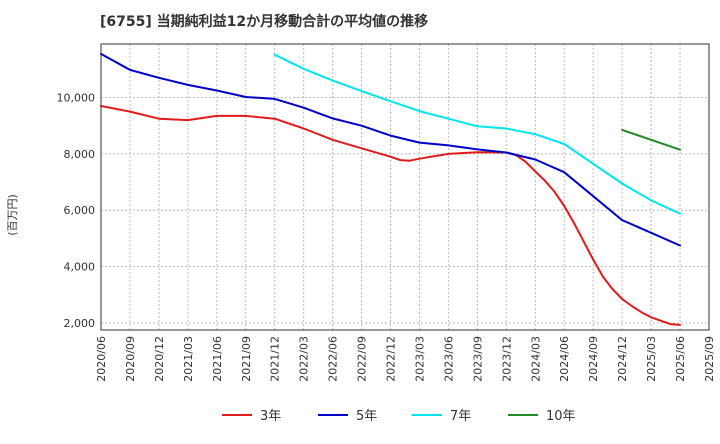 Image resolution: width=720 pixels, height=444 pixels. What do you see at coordinates (80, 267) in the screenshot?
I see `y-tick-label: 4,000` at bounding box center [80, 267].